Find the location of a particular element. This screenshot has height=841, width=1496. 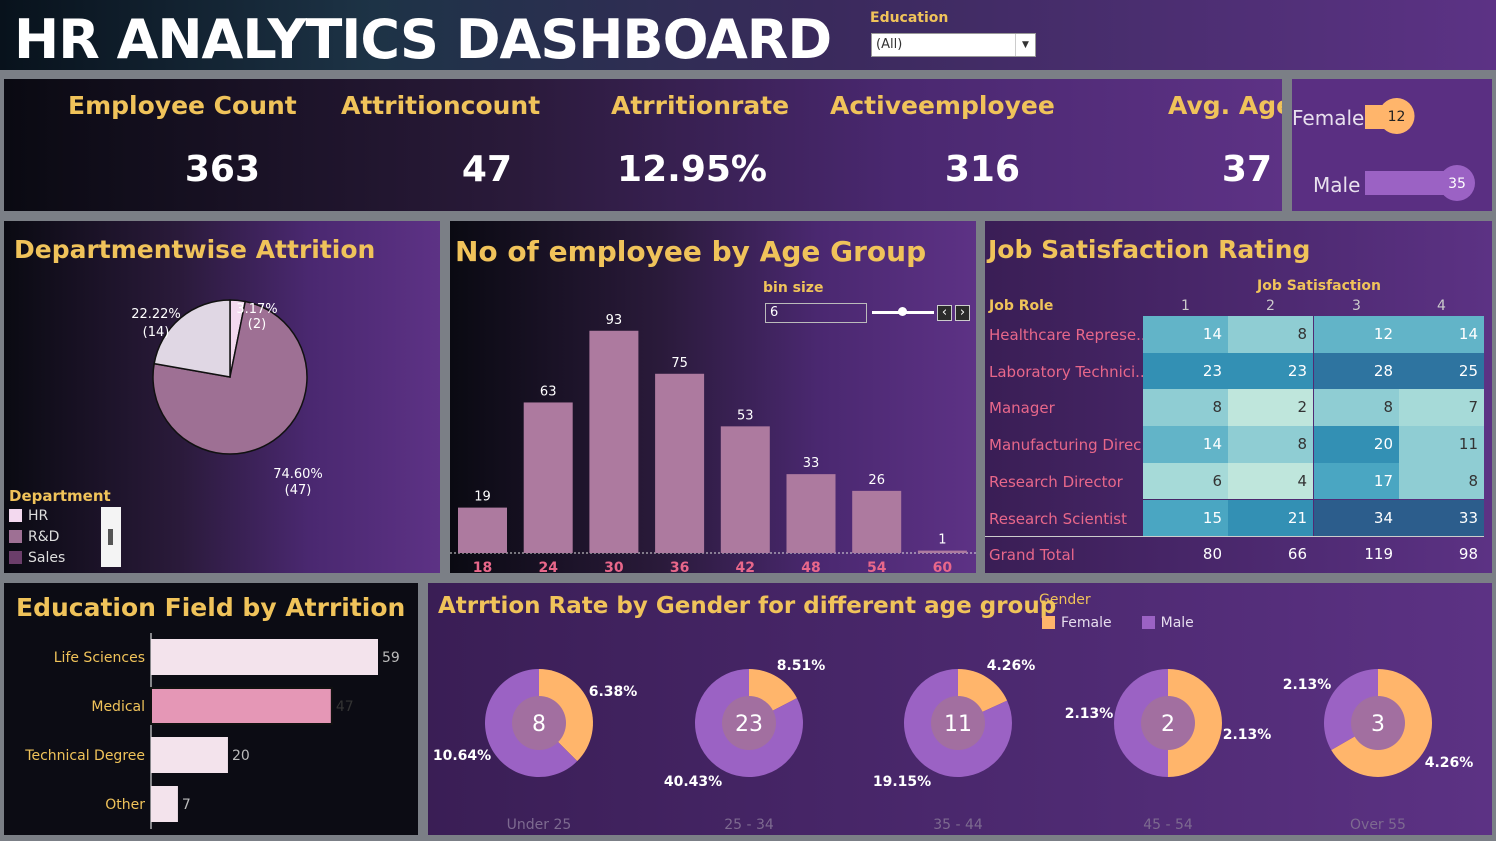

donut-total: 8 is located at coordinates (539, 724).